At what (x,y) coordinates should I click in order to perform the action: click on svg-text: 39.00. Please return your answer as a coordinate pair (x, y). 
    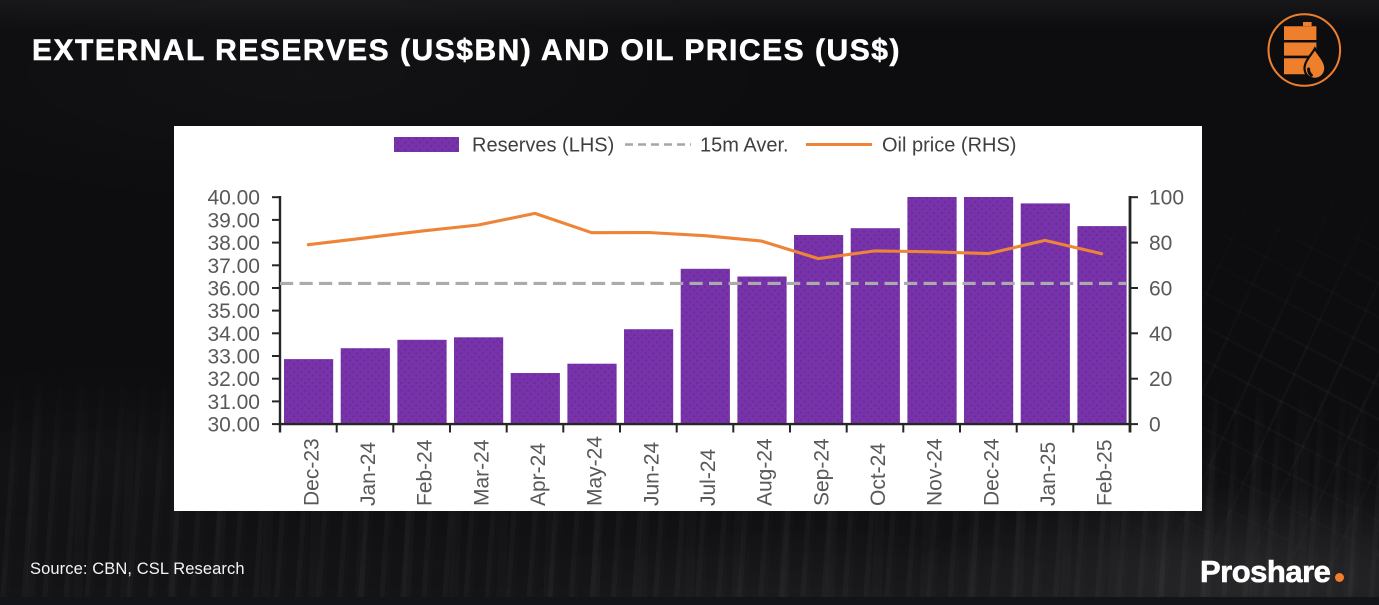
    Looking at the image, I should click on (233, 220).